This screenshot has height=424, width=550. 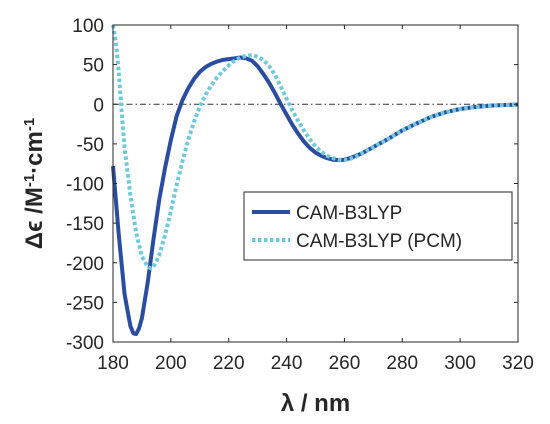 I want to click on y-tick-label: -150, so click(x=85, y=224).